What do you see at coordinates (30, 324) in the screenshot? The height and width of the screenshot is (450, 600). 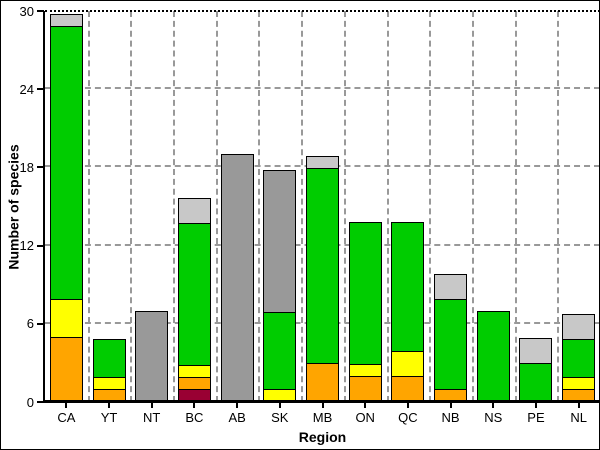 I see `y-tick-label: 6` at bounding box center [30, 324].